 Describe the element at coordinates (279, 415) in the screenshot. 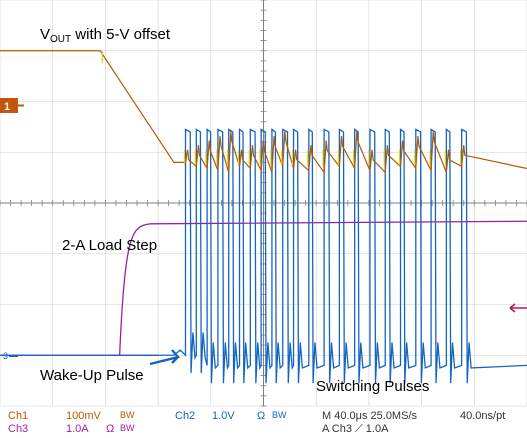

I see `ch2-bandwidth-limit: BW` at that location.